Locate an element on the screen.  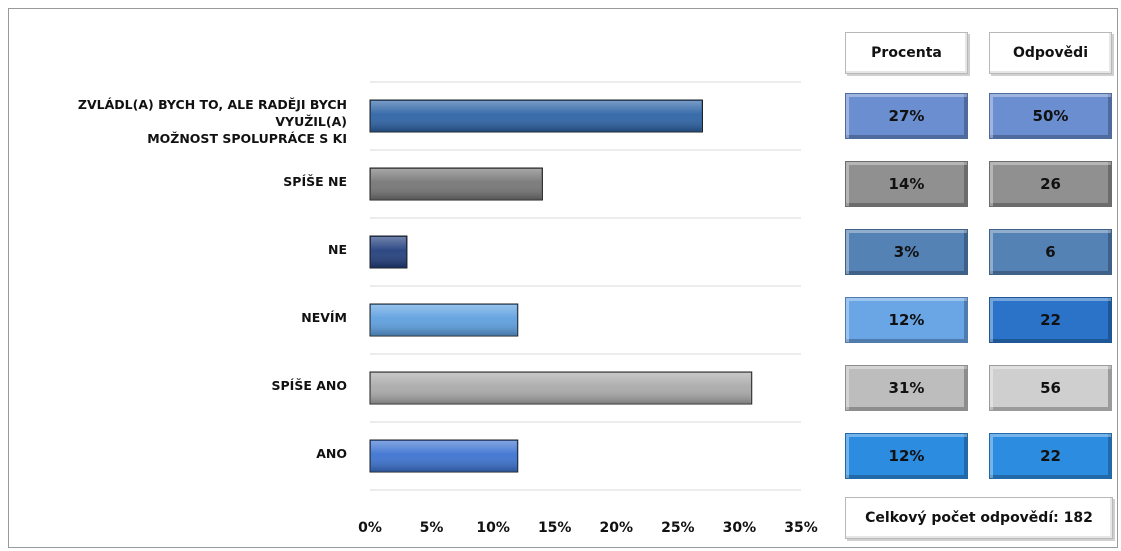
category-label: SPÍŠE ANO is located at coordinates (309, 385).